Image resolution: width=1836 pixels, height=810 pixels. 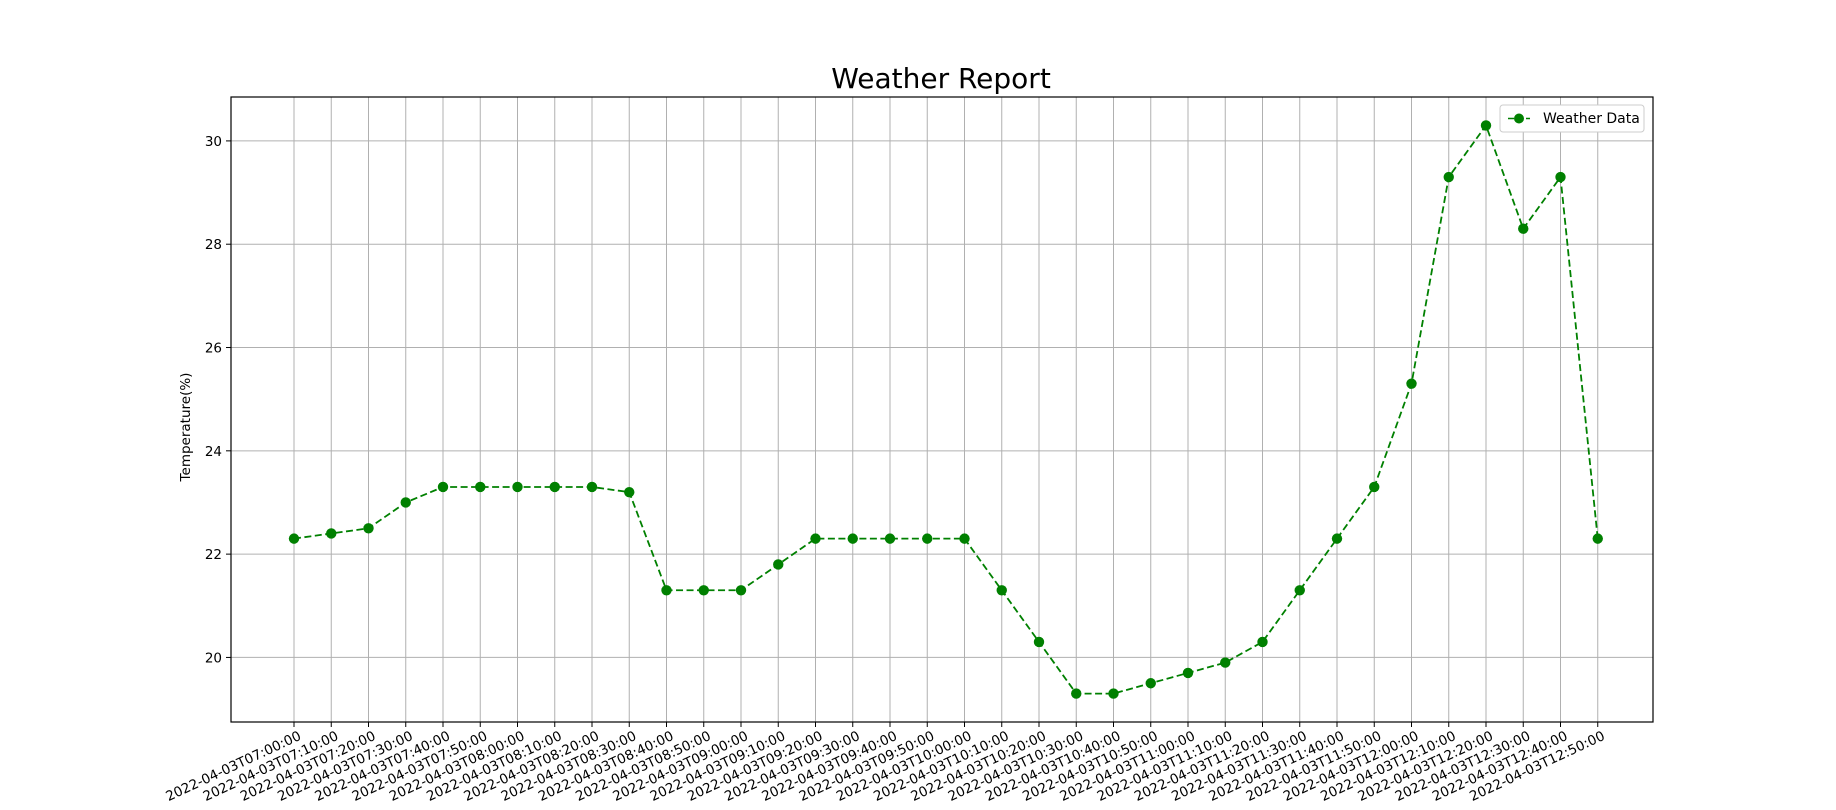 I want to click on y-tick-label: 22, so click(x=213, y=555).